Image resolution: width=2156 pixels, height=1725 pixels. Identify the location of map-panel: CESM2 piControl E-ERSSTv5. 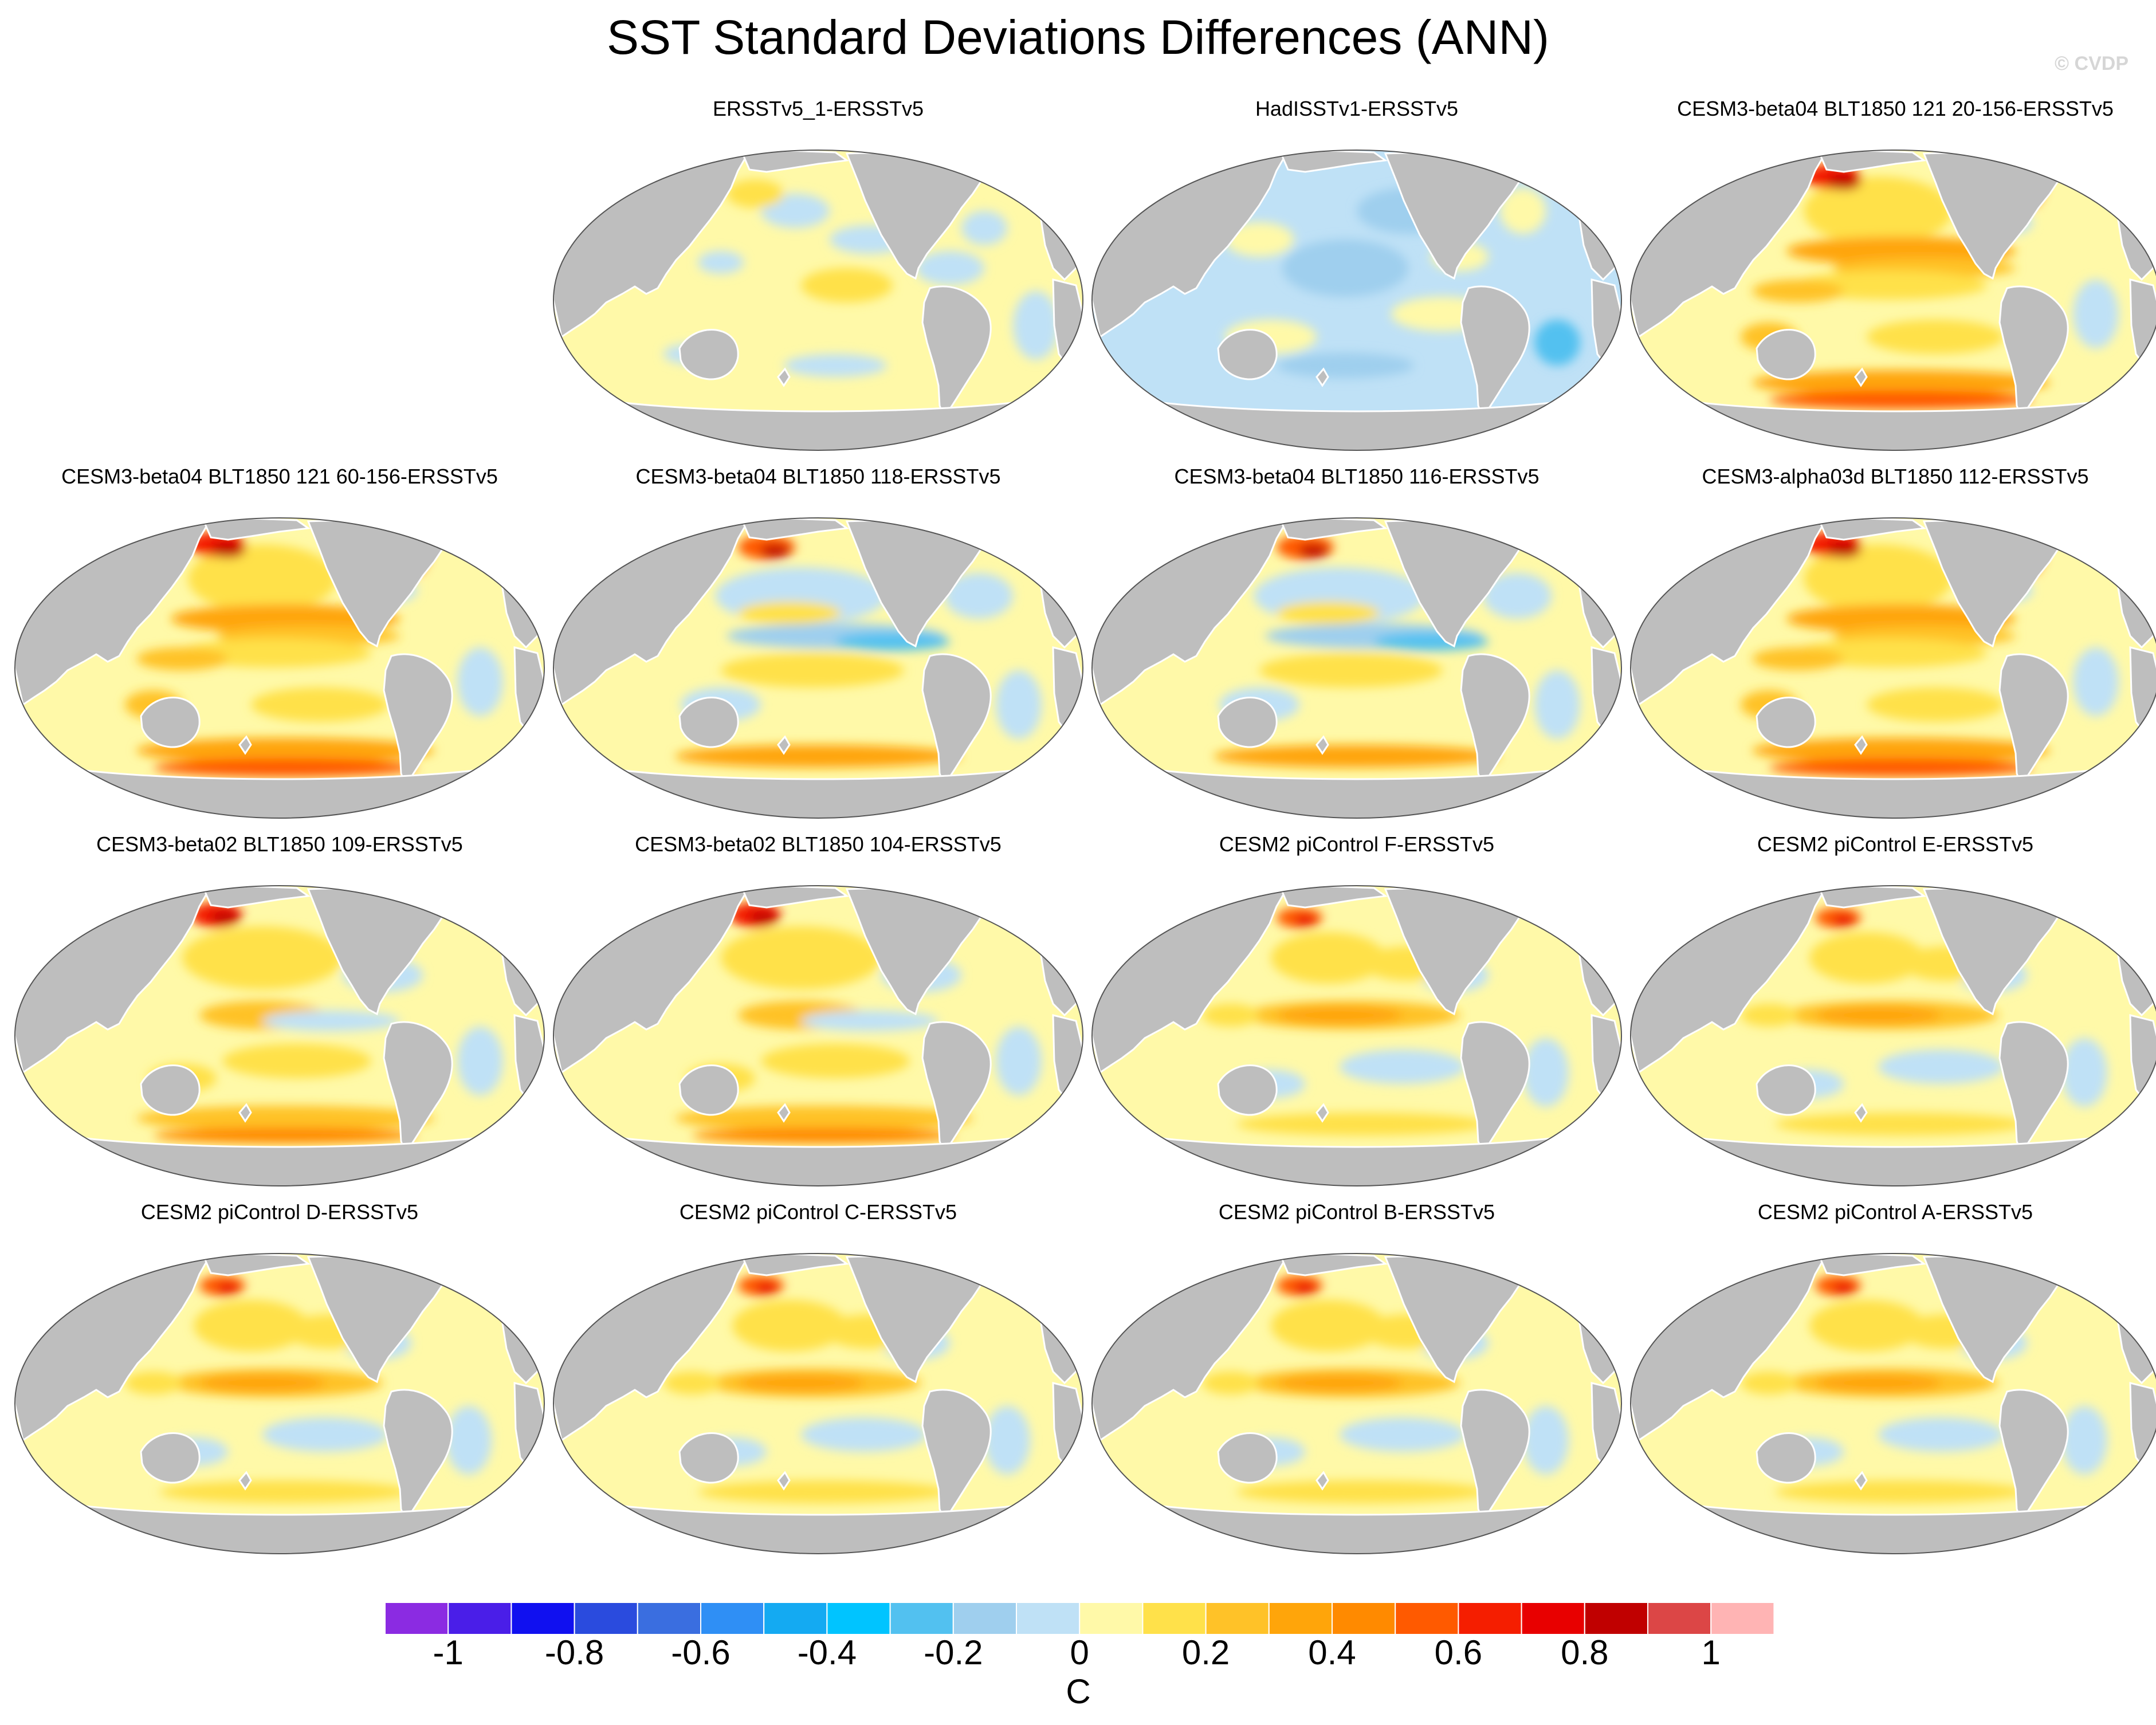
(1891, 1009).